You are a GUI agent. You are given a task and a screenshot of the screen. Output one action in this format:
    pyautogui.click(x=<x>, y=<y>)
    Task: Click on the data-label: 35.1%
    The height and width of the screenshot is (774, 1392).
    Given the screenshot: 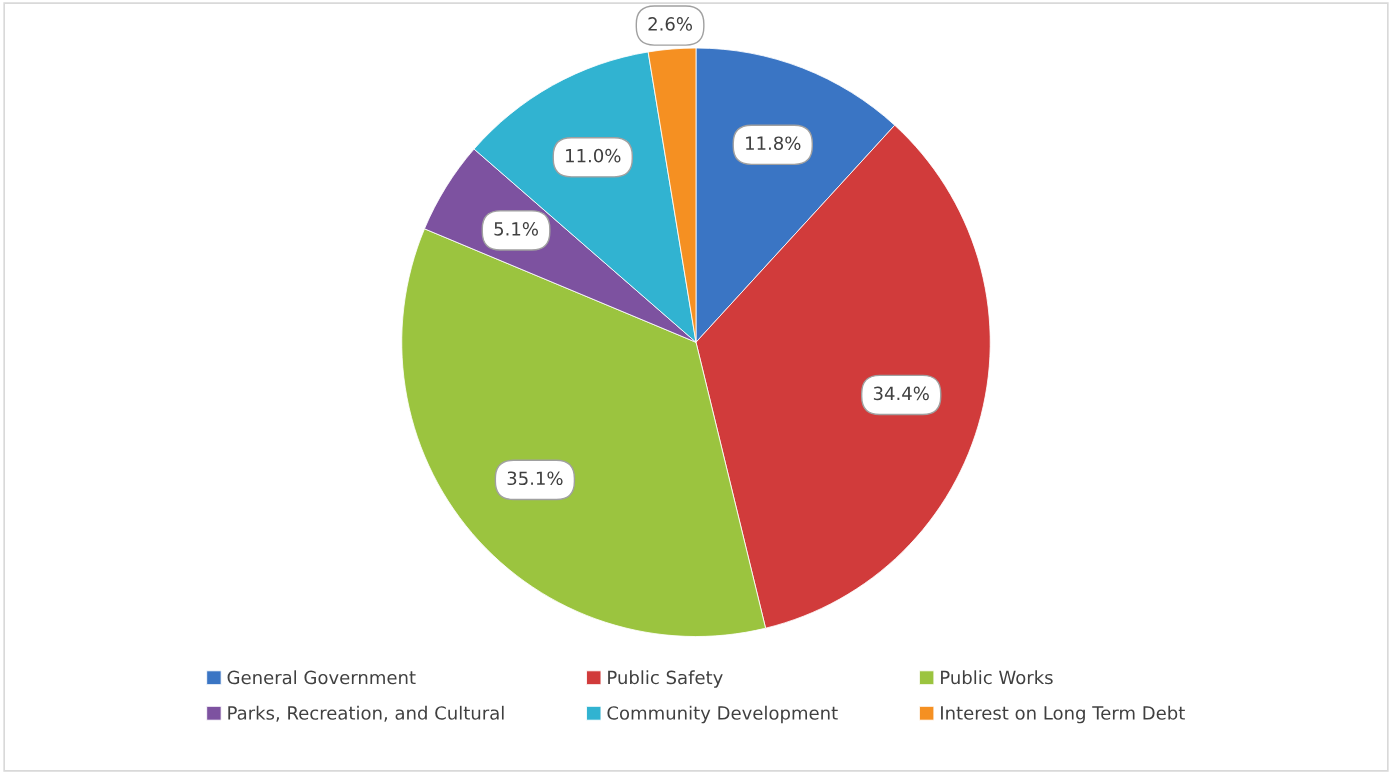 What is the action you would take?
    pyautogui.click(x=535, y=478)
    